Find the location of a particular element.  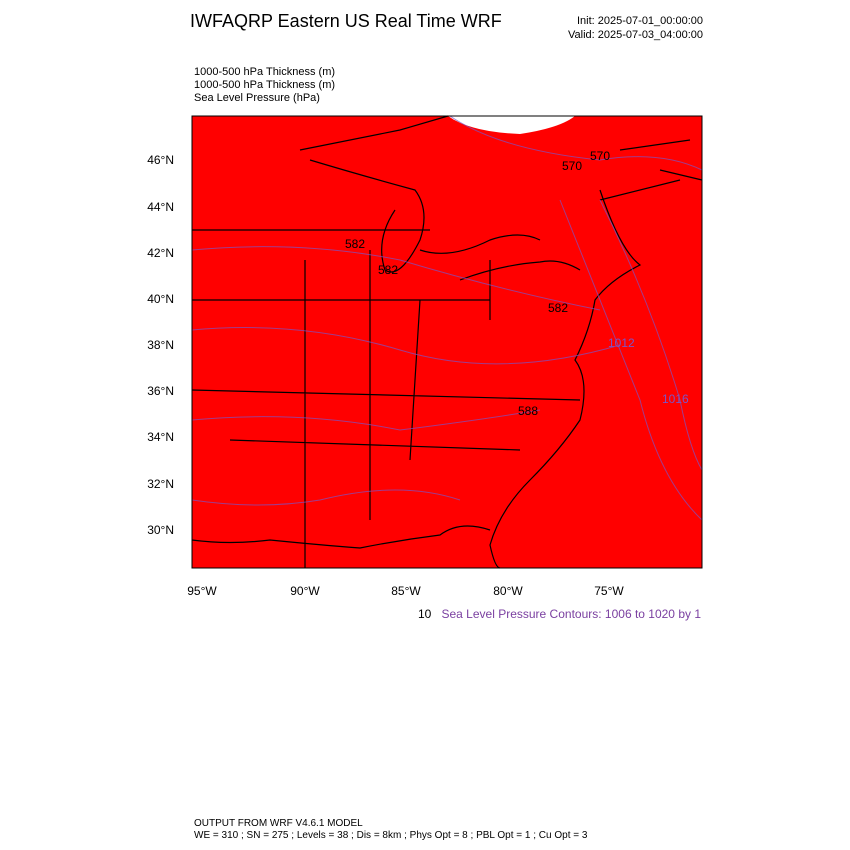

note-background is located at coordinates (568, 614).